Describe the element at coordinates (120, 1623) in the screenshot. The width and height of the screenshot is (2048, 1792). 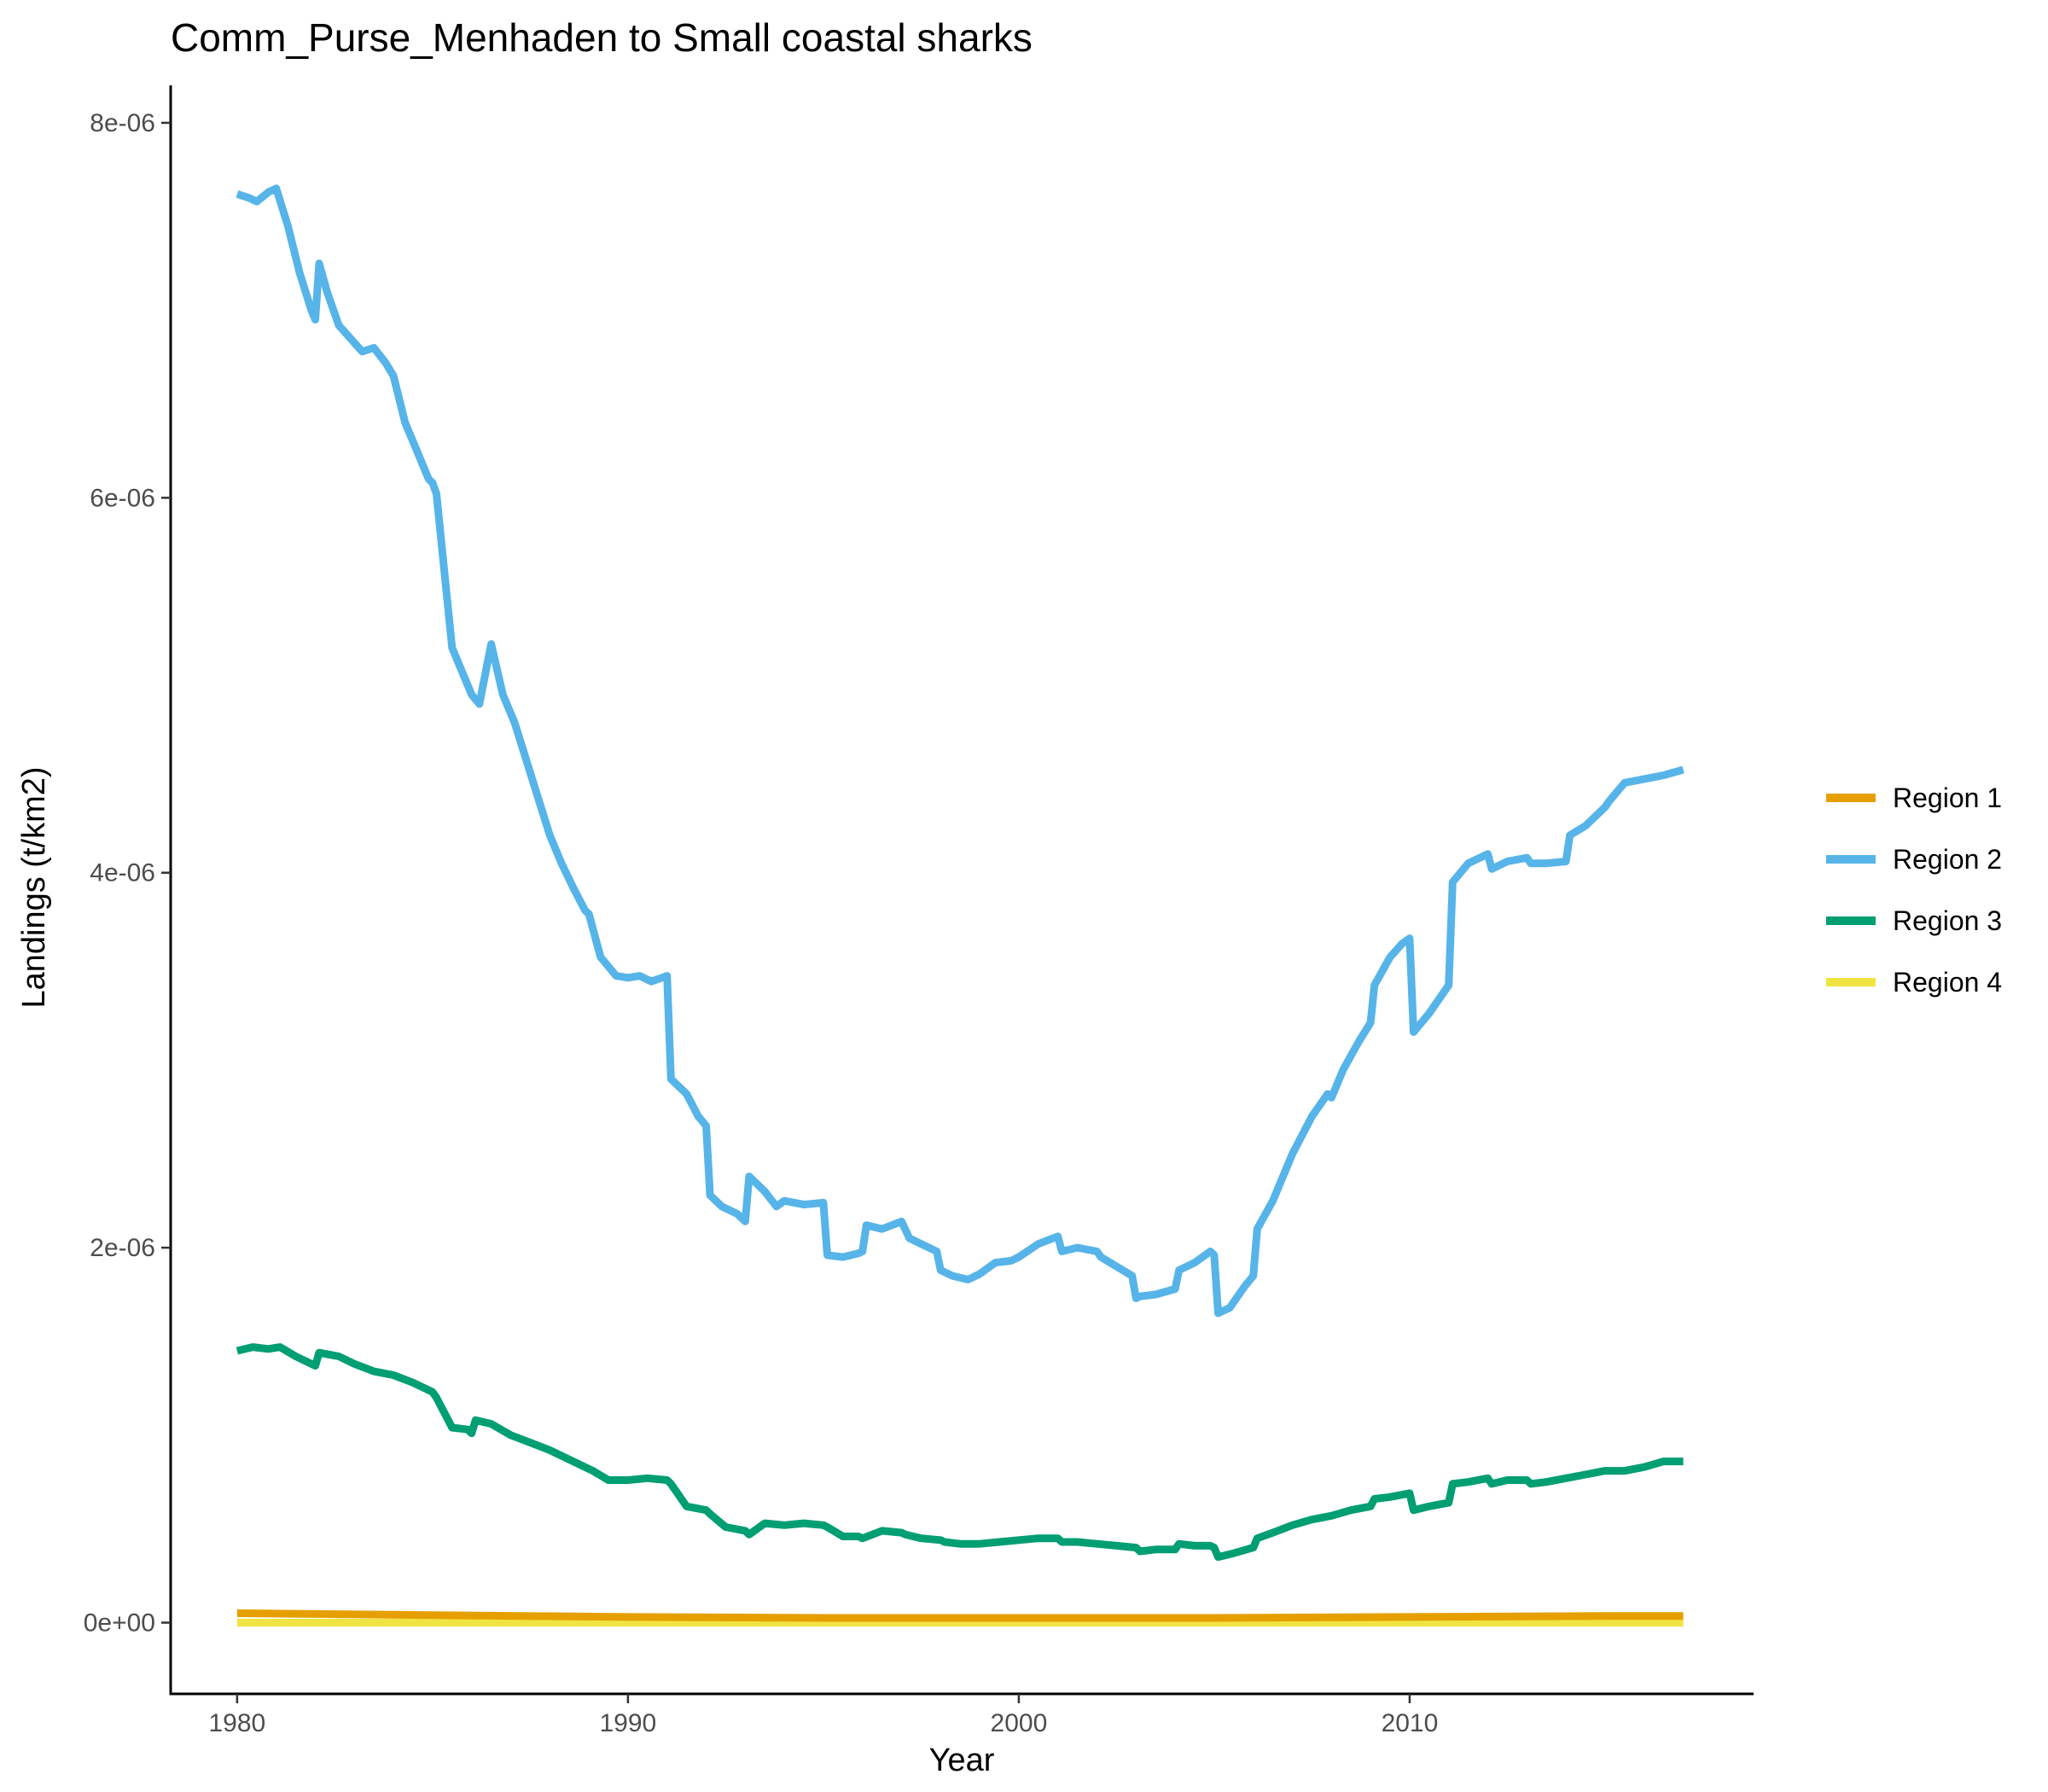
I see `y-tick-label: 0e+00` at that location.